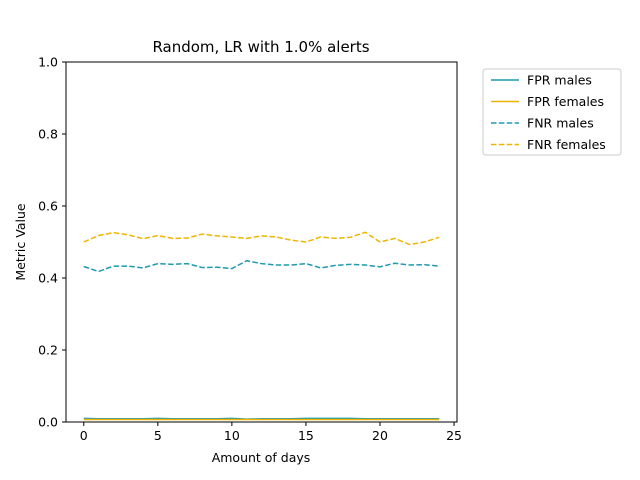  I want to click on x-tick-label: 20, so click(380, 435).